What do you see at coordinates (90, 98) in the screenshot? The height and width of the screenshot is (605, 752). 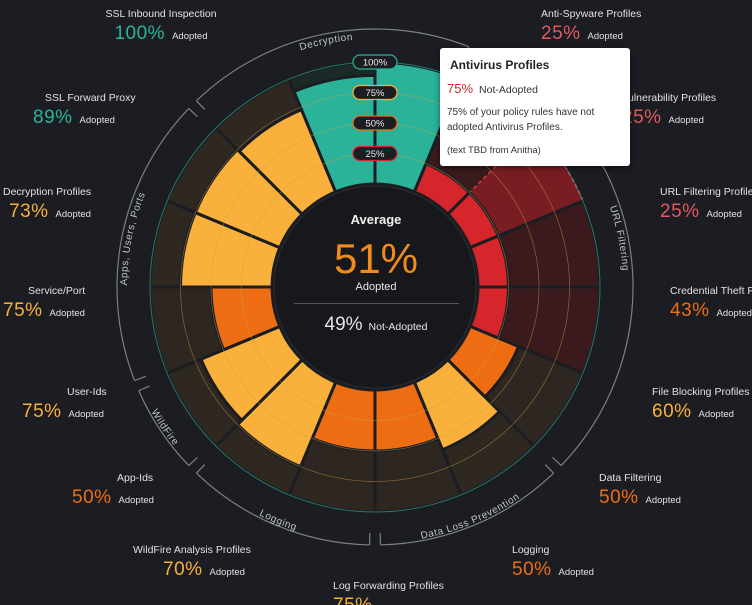 I see `label-name: SSL Forward Proxy` at bounding box center [90, 98].